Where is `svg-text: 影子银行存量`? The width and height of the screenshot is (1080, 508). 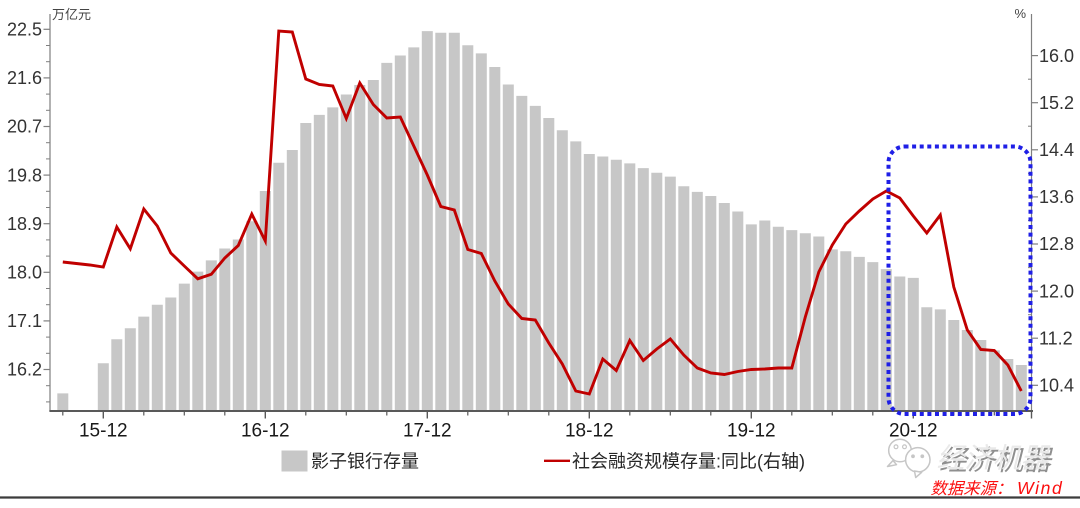
svg-text: 影子银行存量 is located at coordinates (365, 462).